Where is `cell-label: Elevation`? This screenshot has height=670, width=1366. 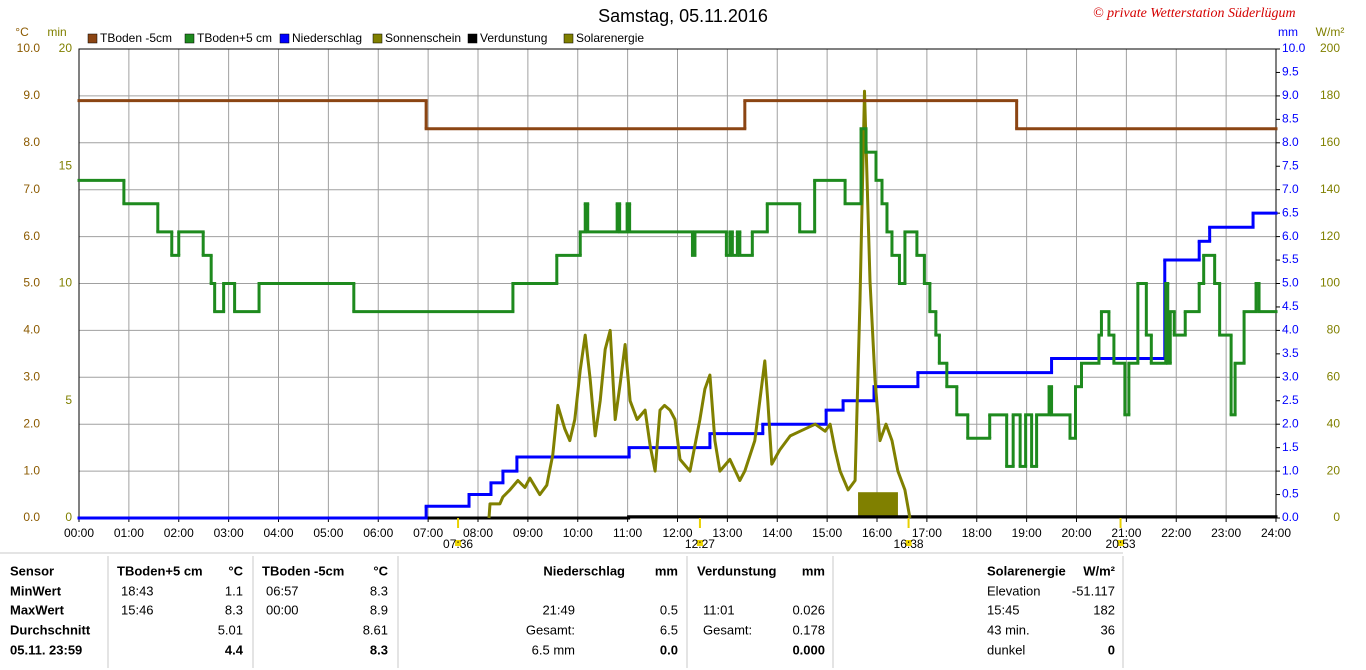 cell-label: Elevation is located at coordinates (1013, 590).